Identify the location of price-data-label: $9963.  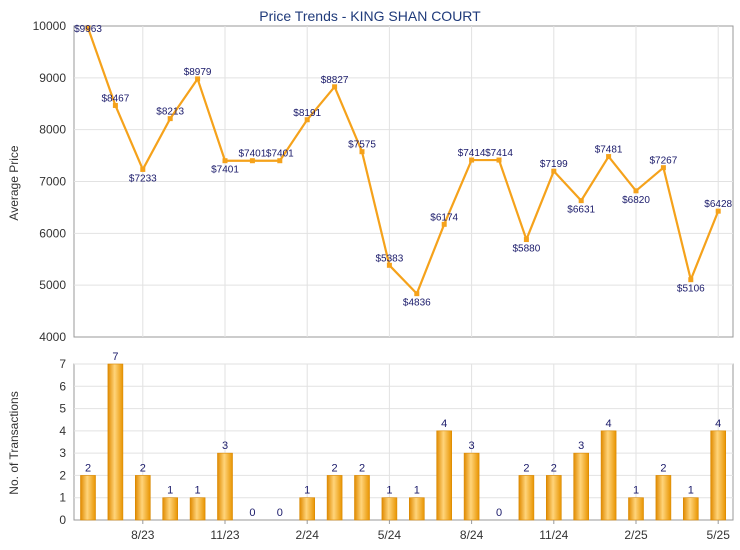
(88, 29).